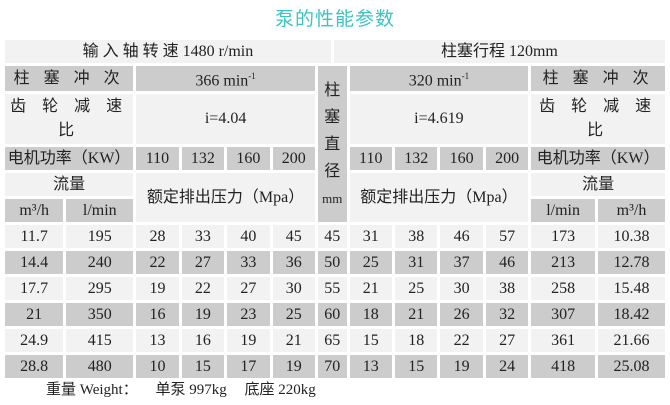 The image size is (670, 405). What do you see at coordinates (332, 315) in the screenshot?
I see `plunger-diameter: 60` at bounding box center [332, 315].